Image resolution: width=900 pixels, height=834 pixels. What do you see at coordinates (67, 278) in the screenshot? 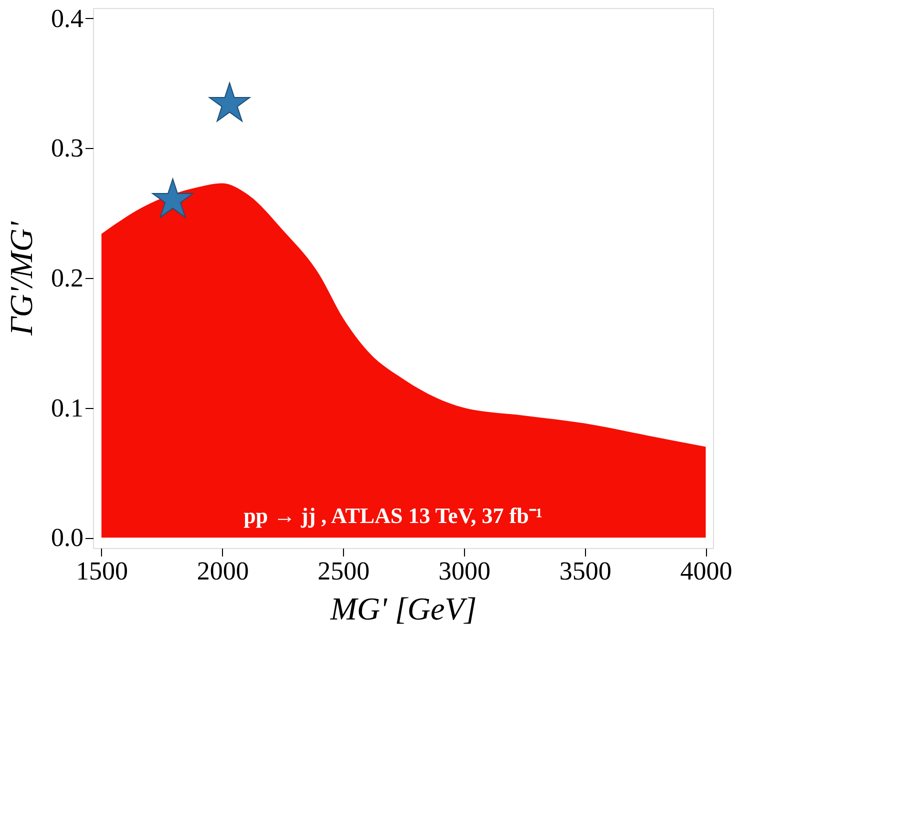
I see `y-tick-label: 0.2` at bounding box center [67, 278].